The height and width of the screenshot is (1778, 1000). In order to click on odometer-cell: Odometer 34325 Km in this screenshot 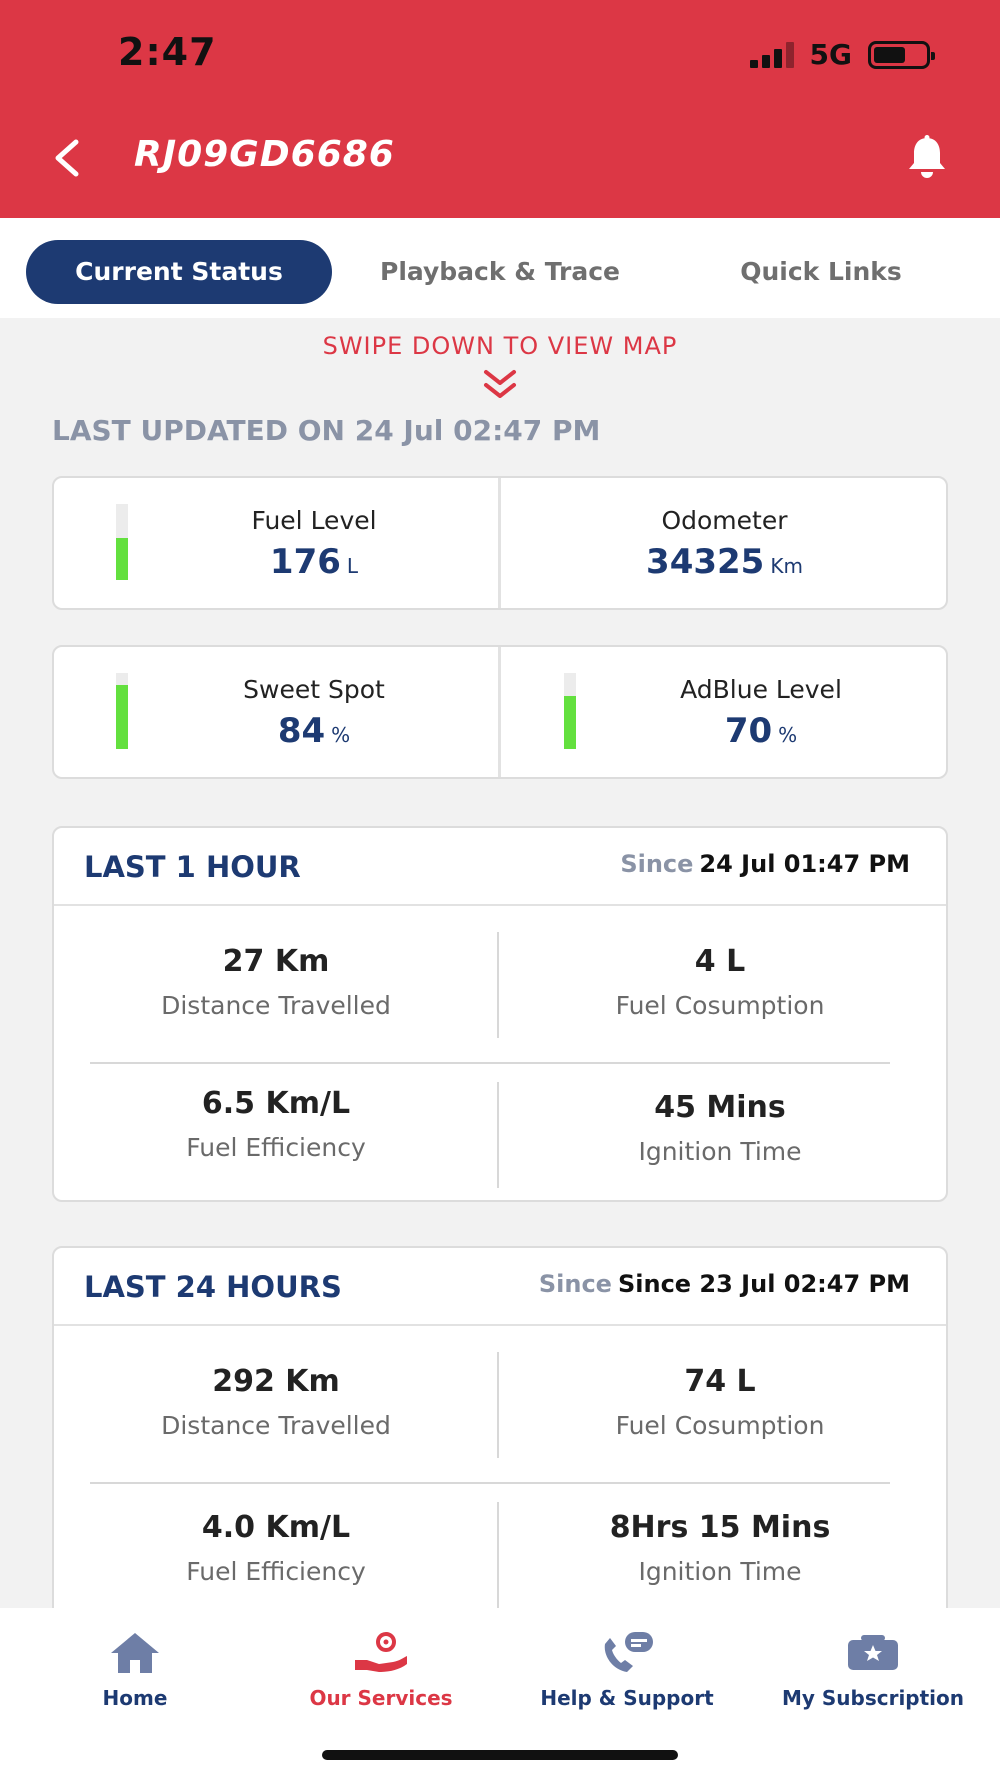, I will do `click(724, 543)`.